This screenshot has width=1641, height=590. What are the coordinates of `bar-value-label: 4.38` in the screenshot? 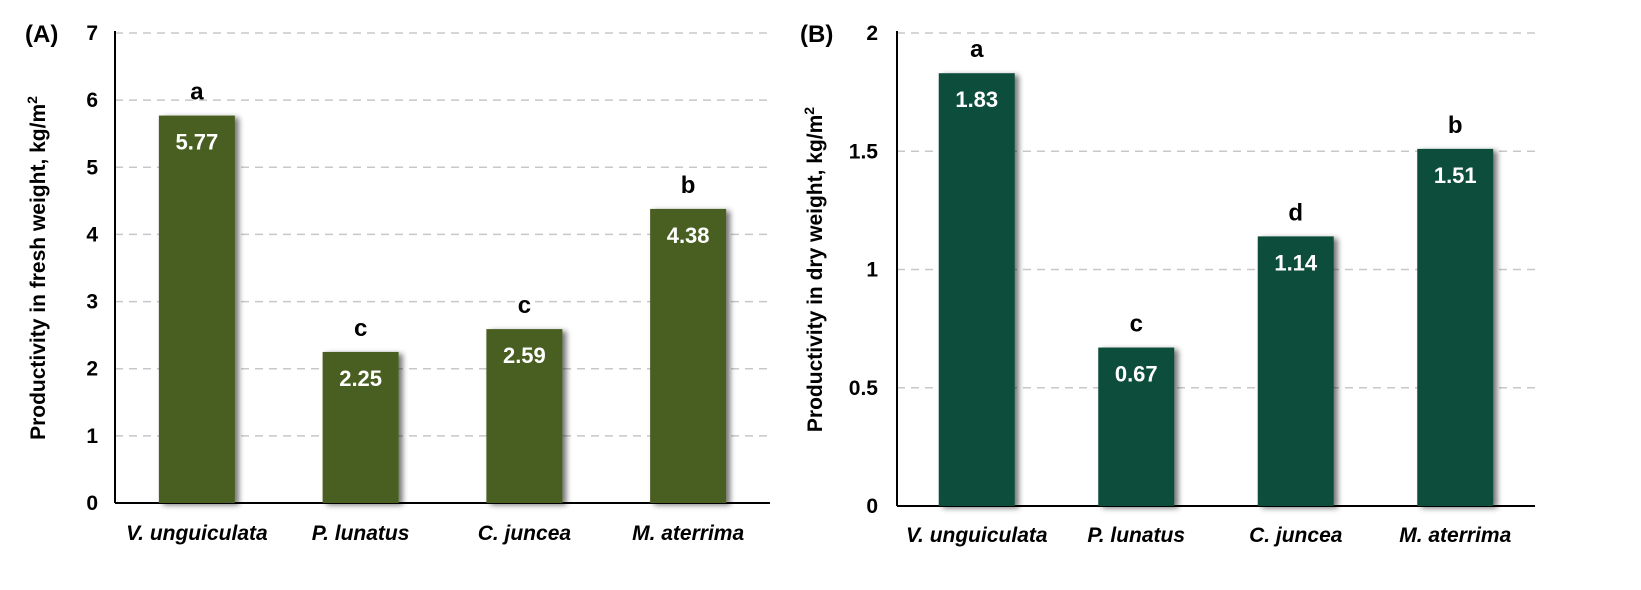 It's located at (688, 235).